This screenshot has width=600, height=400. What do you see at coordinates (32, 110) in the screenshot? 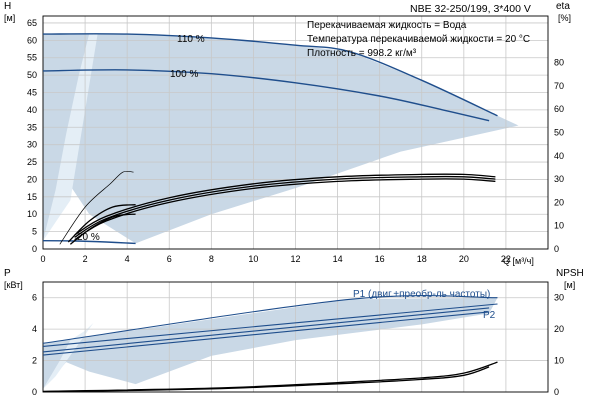
I see `left-y-tick-label: 40` at bounding box center [32, 110].